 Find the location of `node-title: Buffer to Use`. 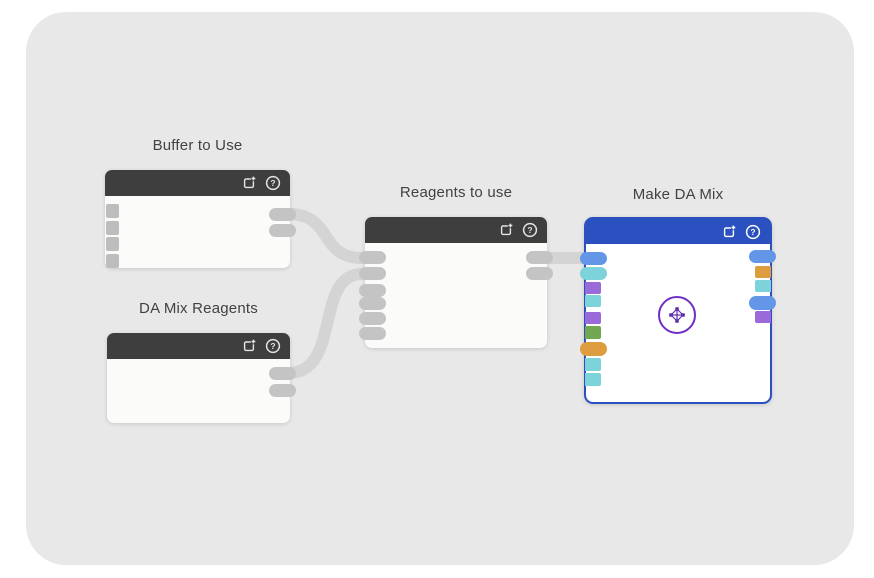

node-title: Buffer to Use is located at coordinates (197, 145).